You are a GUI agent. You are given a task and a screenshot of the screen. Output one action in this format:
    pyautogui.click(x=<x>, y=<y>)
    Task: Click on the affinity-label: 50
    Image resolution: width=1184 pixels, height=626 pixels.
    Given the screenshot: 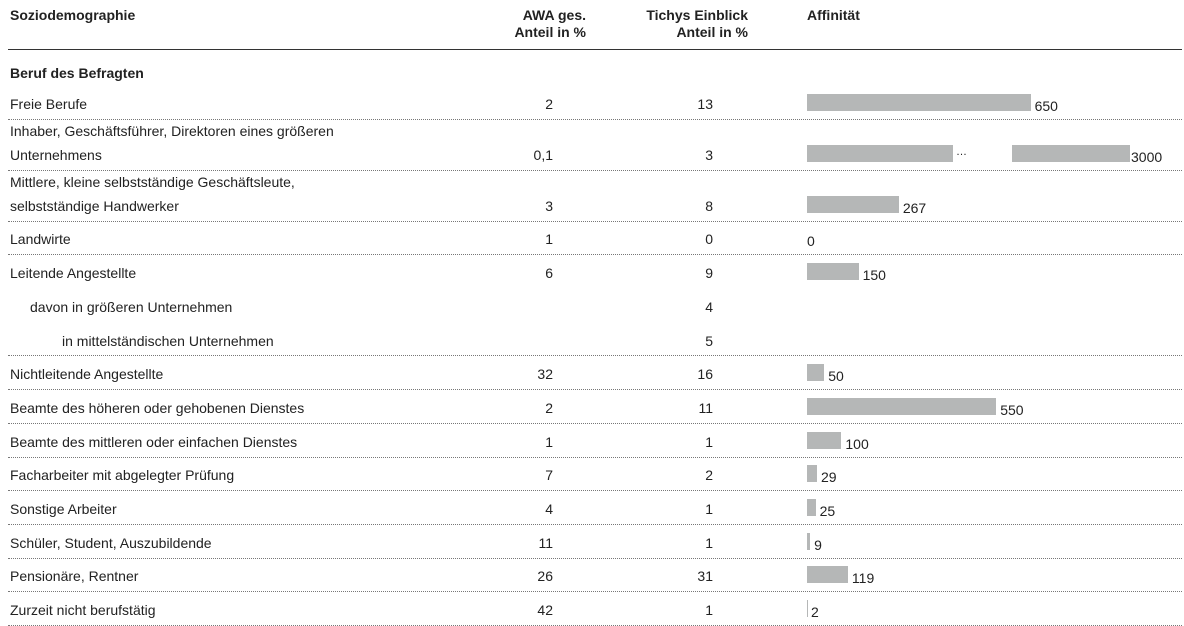 What is the action you would take?
    pyautogui.click(x=836, y=376)
    